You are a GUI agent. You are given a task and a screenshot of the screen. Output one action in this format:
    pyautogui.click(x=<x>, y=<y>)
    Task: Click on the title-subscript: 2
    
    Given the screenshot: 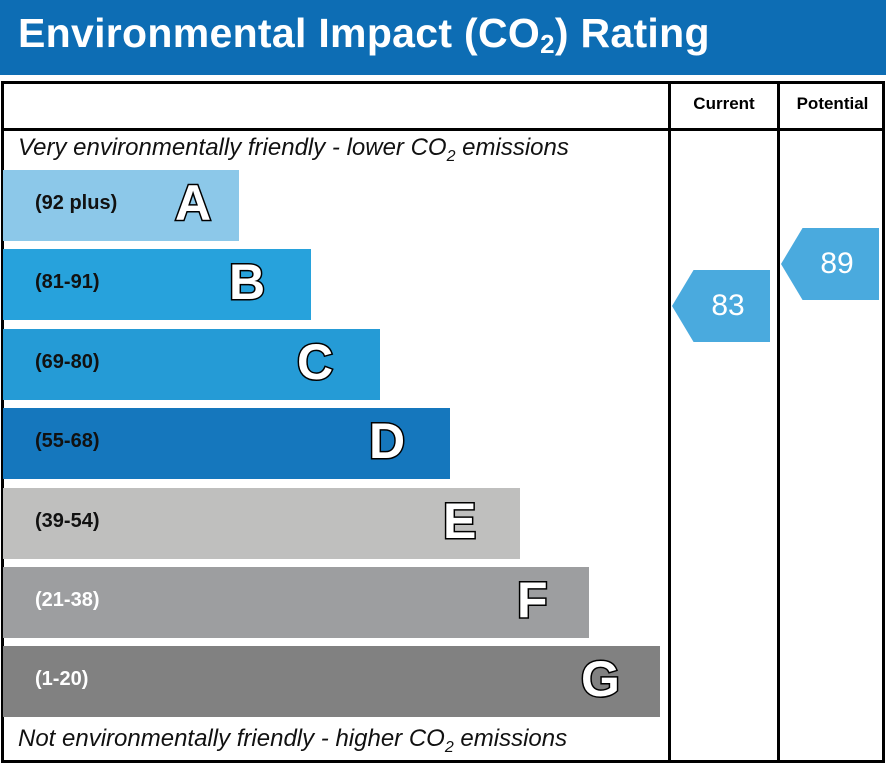 What is the action you would take?
    pyautogui.click(x=547, y=44)
    